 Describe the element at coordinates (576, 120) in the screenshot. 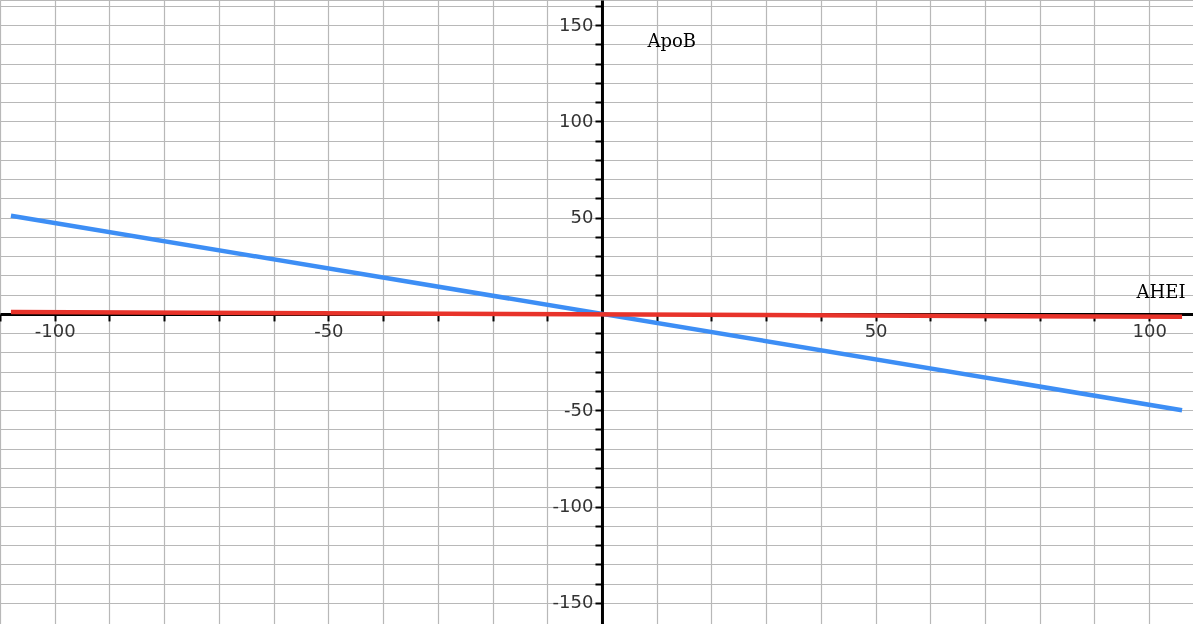

I see `y-tick-label: 100` at that location.